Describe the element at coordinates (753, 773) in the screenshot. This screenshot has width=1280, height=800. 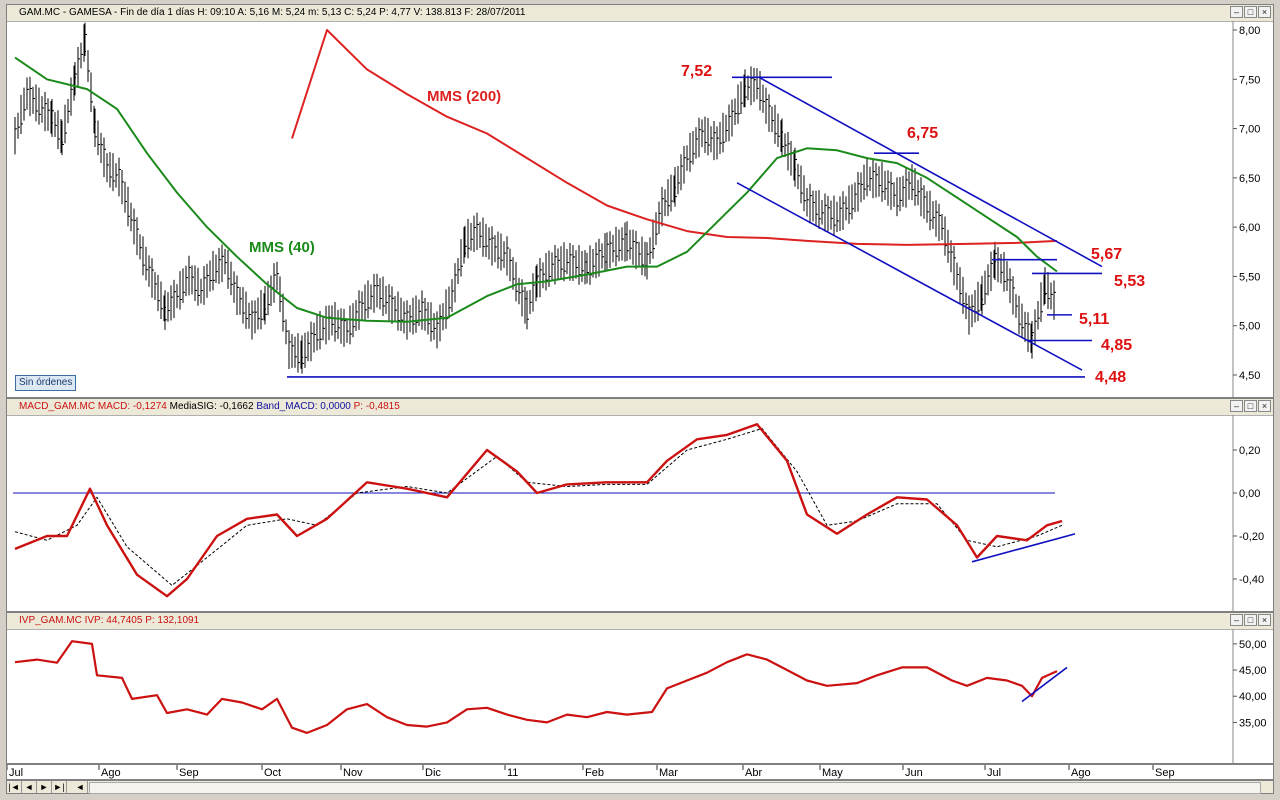
I see `x-tick-label: Abr` at that location.